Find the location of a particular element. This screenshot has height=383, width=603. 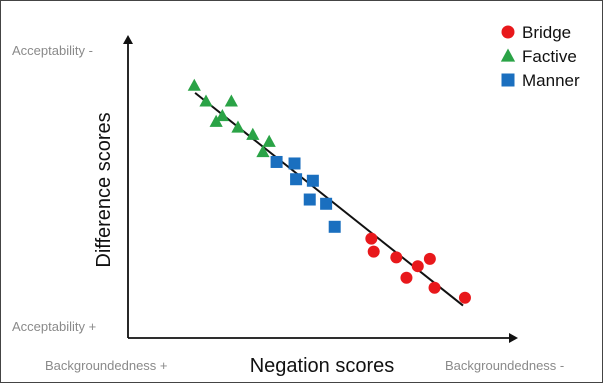

series-bridge is located at coordinates (418, 268).